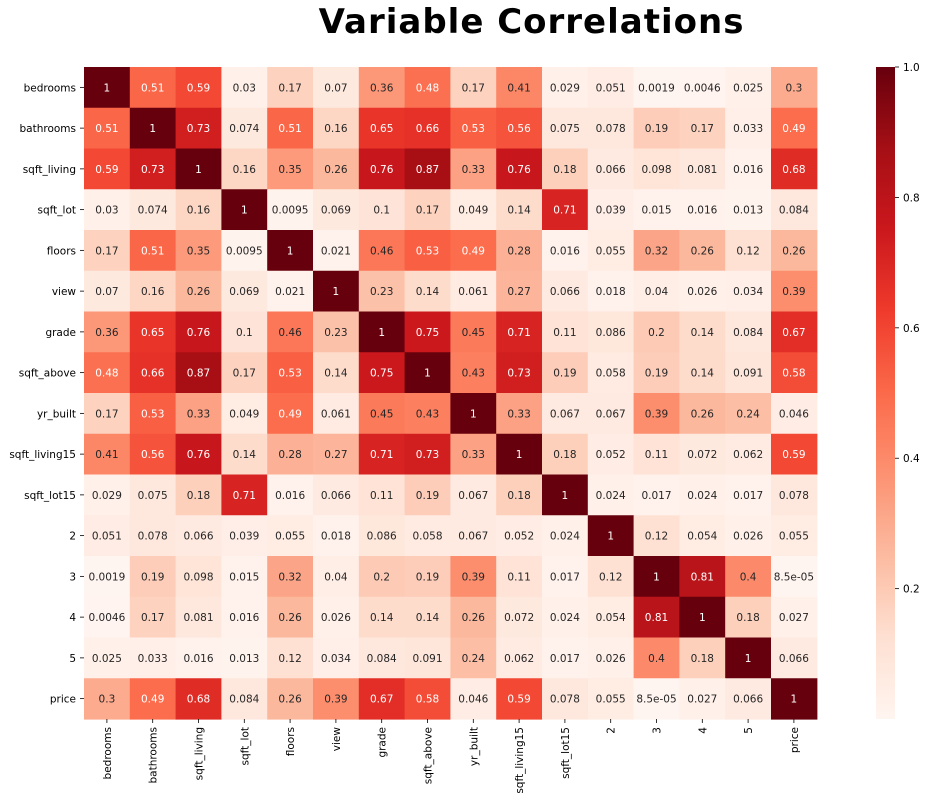 The height and width of the screenshot is (798, 947). I want to click on colorbar-tick-label: 0.6, so click(911, 329).